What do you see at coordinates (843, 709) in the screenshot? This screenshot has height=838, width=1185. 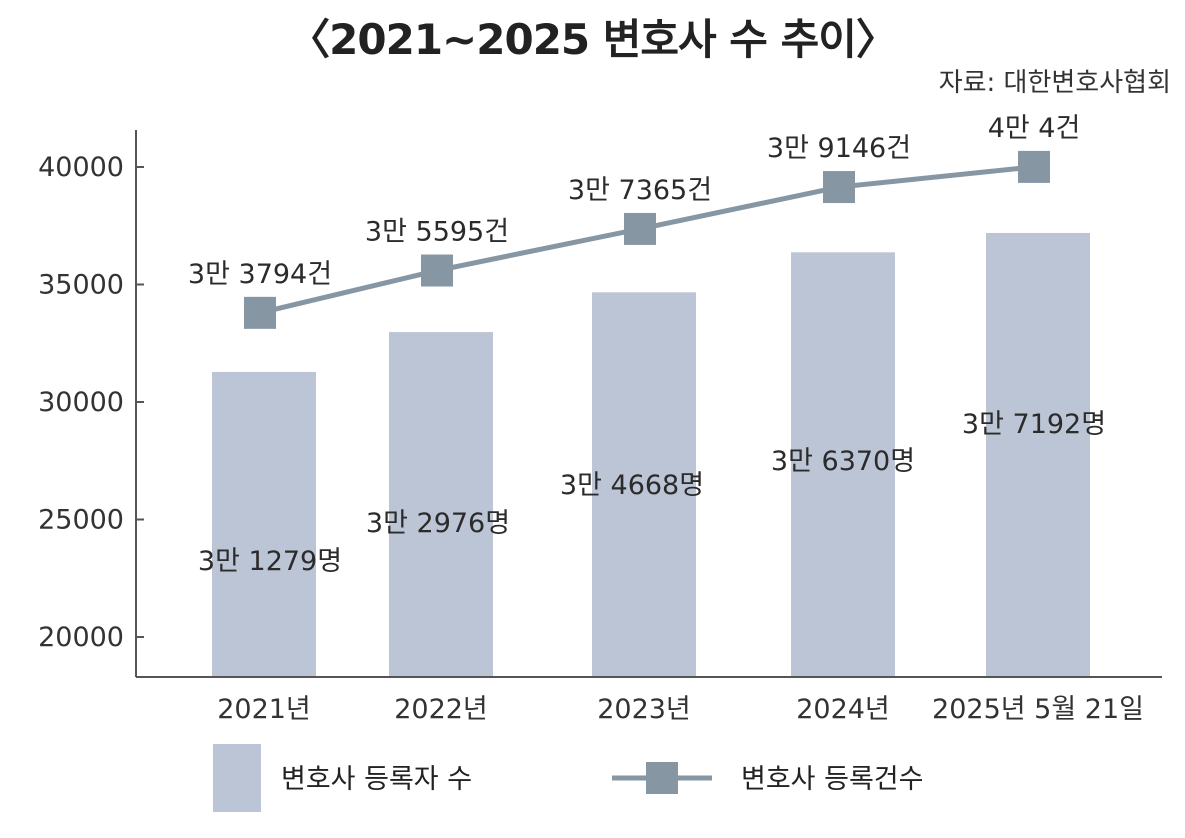 I see `x-tick-label-4: 2024년` at bounding box center [843, 709].